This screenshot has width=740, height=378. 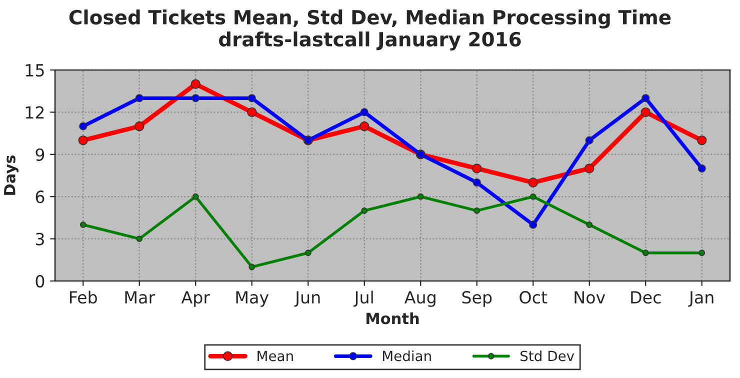 What do you see at coordinates (40, 239) in the screenshot?
I see `y-tick-label: 3` at bounding box center [40, 239].